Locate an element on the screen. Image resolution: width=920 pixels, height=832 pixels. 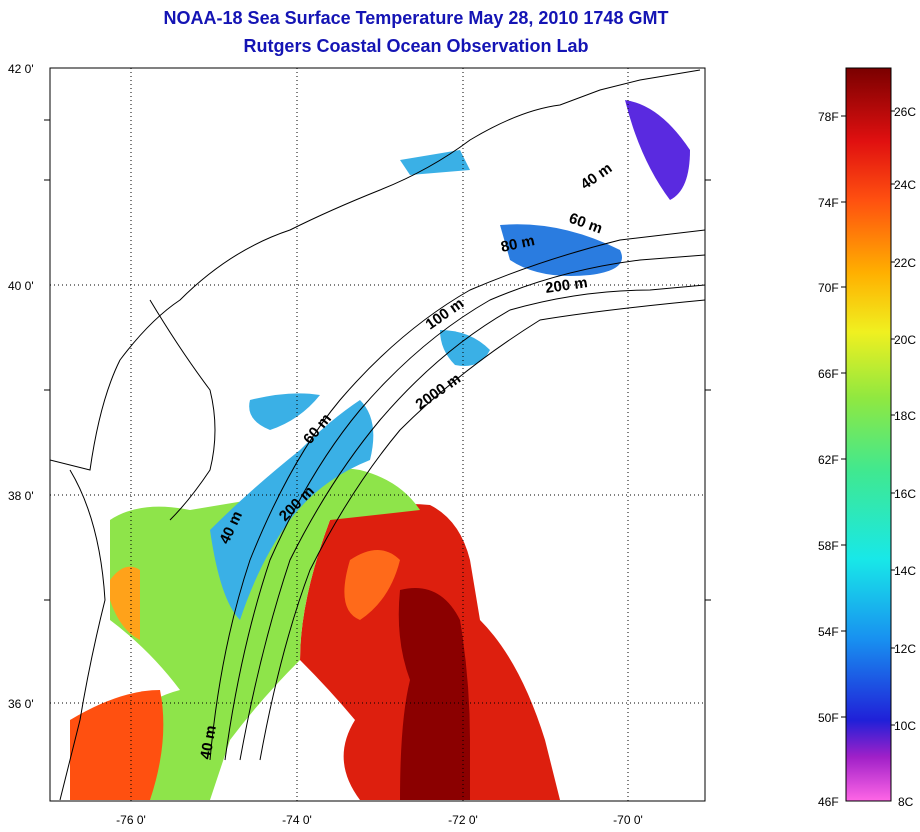
colorbar-f-label: 46F is located at coordinates (828, 802).